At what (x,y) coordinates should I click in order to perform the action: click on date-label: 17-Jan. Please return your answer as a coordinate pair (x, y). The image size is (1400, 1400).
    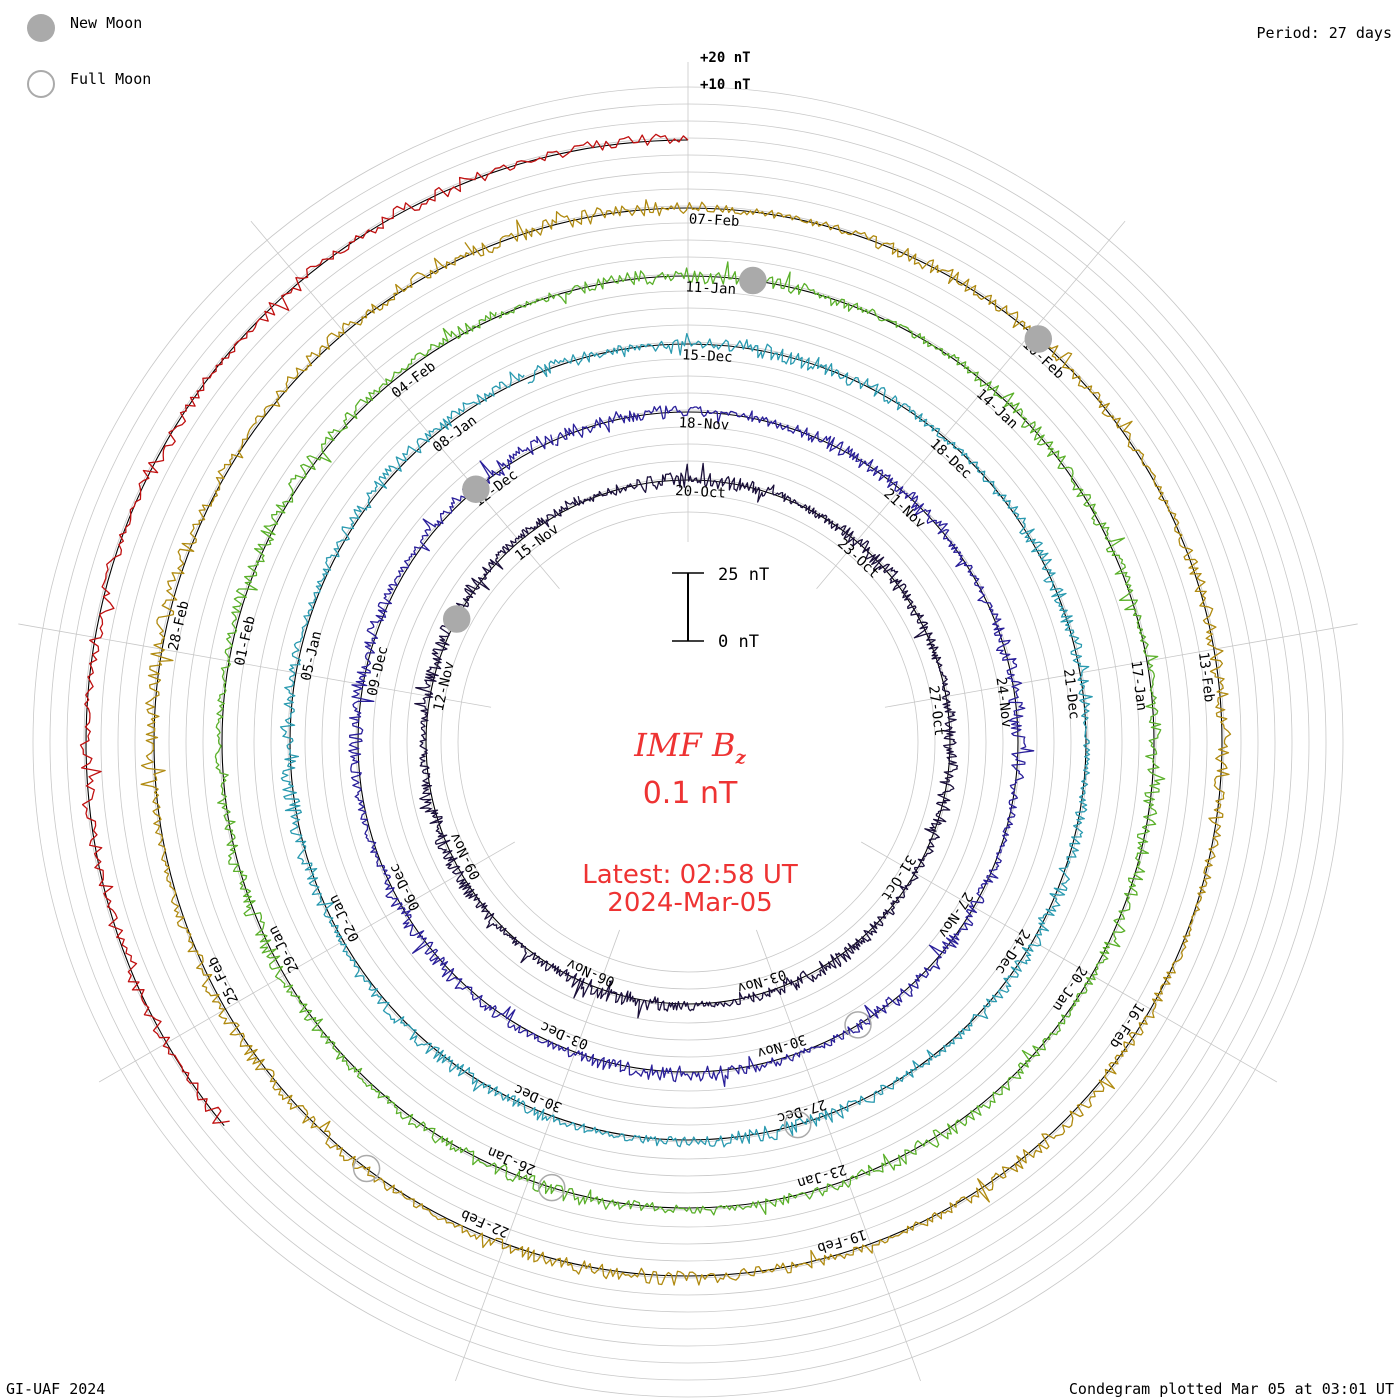
    Looking at the image, I should click on (1138, 686).